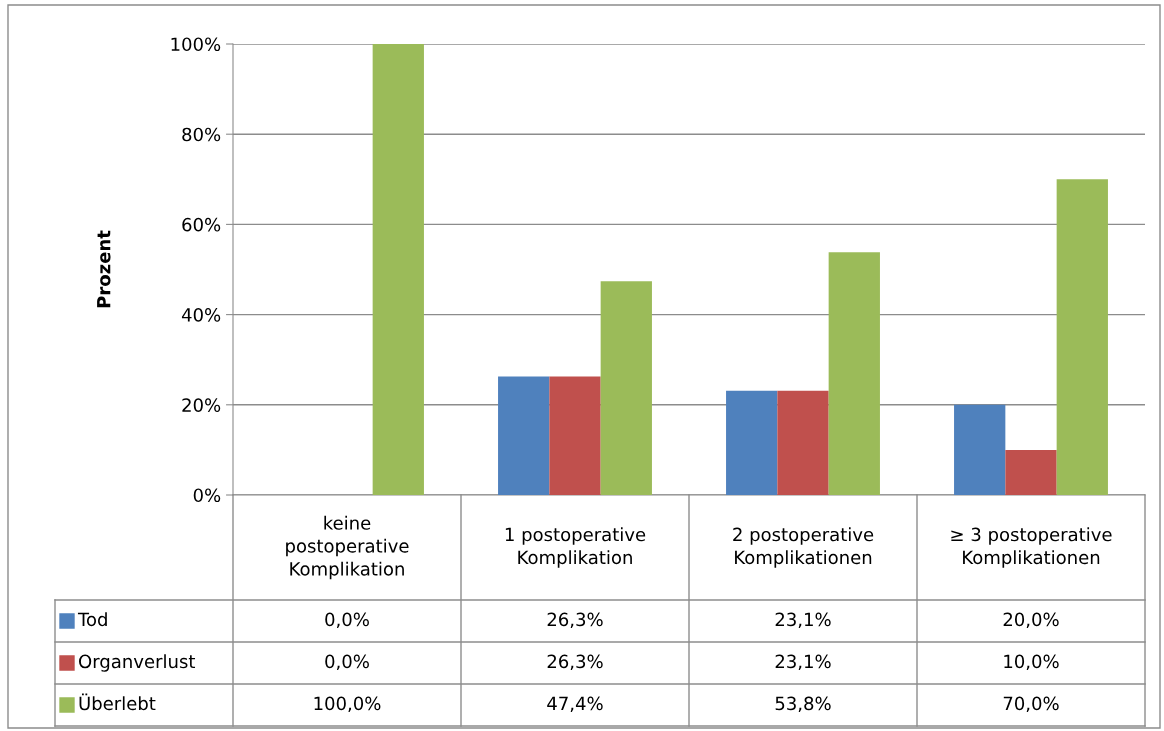  Describe the element at coordinates (92, 619) in the screenshot. I see `legend-label: Tod` at that location.